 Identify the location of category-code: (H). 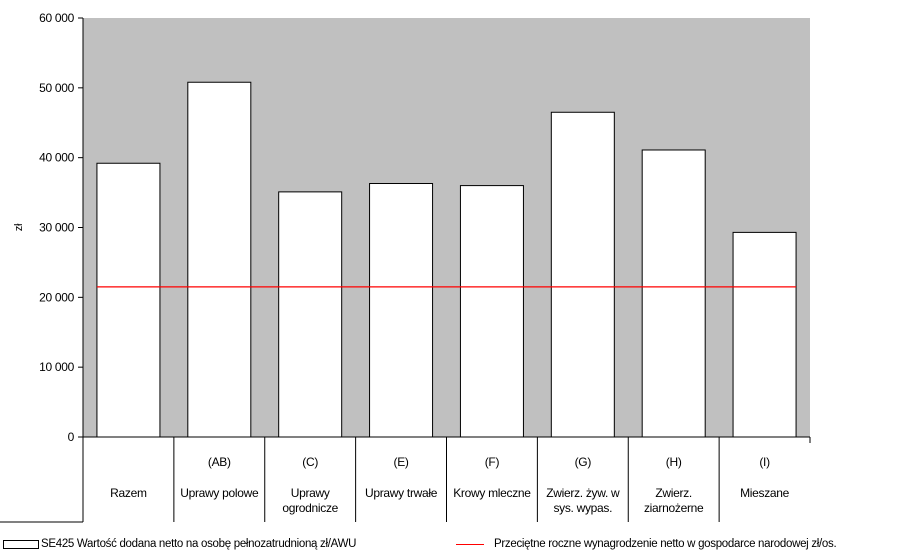
(674, 462).